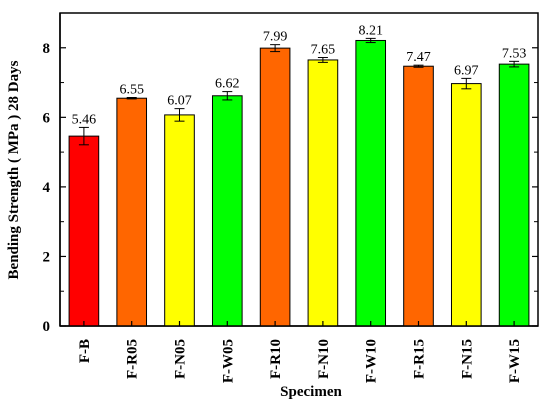 This screenshot has width=550, height=408. I want to click on data-label-f-n15: 6.97, so click(466, 70).